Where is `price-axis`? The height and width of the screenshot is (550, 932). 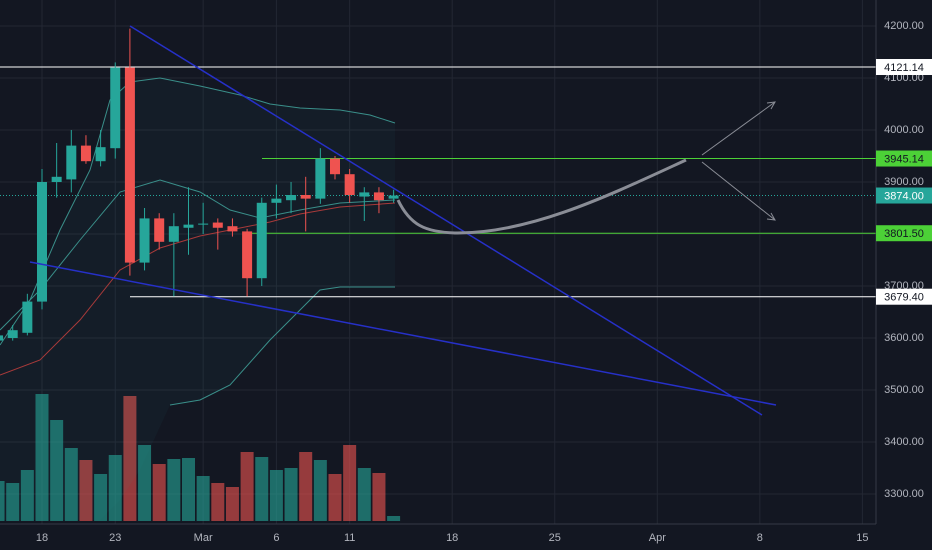 price-axis is located at coordinates (904, 275).